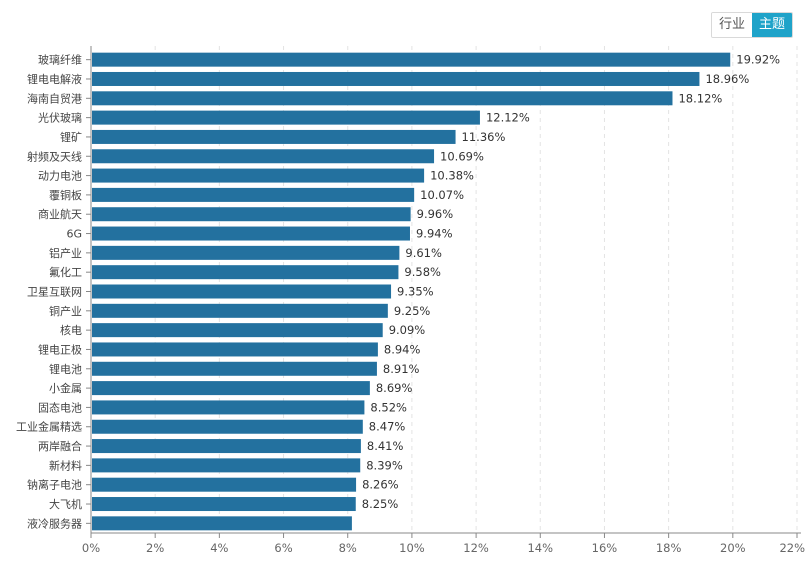 This screenshot has width=812, height=562. What do you see at coordinates (402, 349) in the screenshot?
I see `value-label: 8.94%` at bounding box center [402, 349].